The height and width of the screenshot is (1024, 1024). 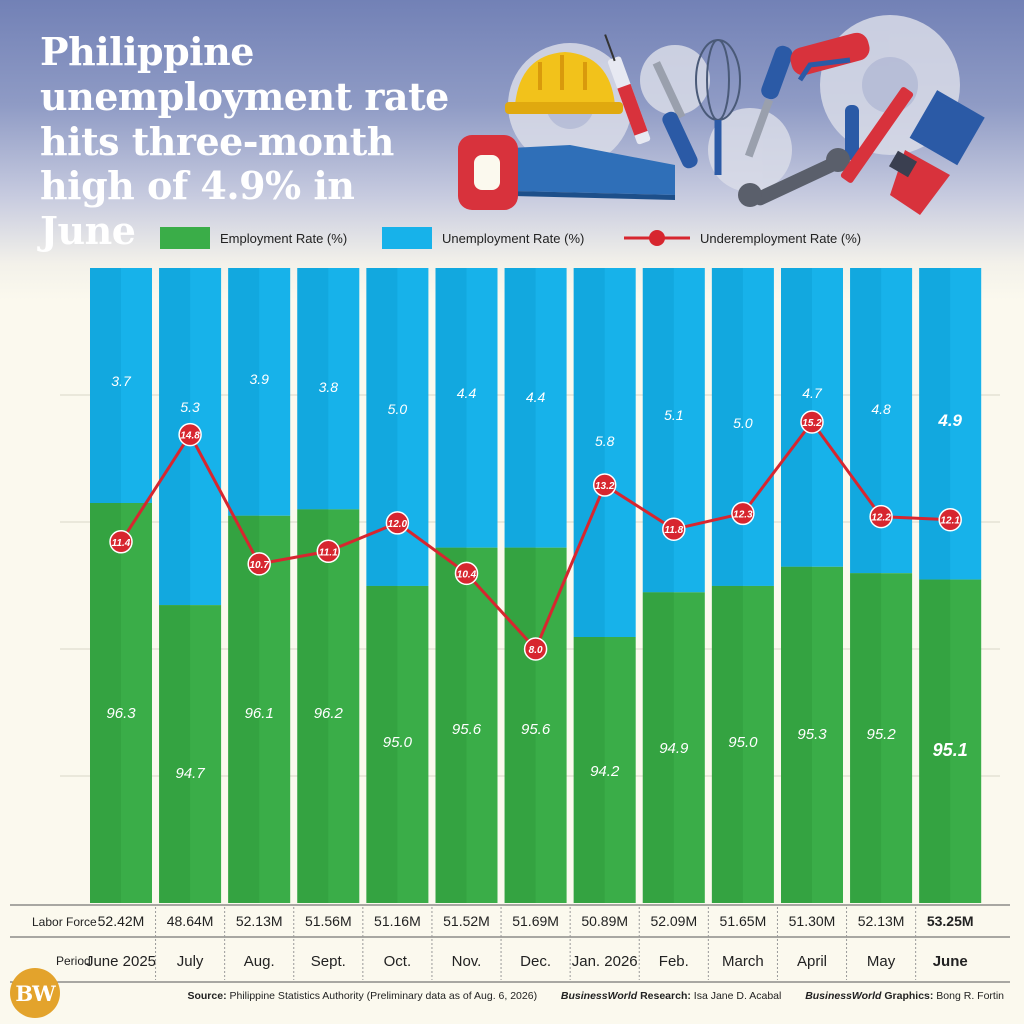 I want to click on underemployment-label: 12.1, so click(x=950, y=521).